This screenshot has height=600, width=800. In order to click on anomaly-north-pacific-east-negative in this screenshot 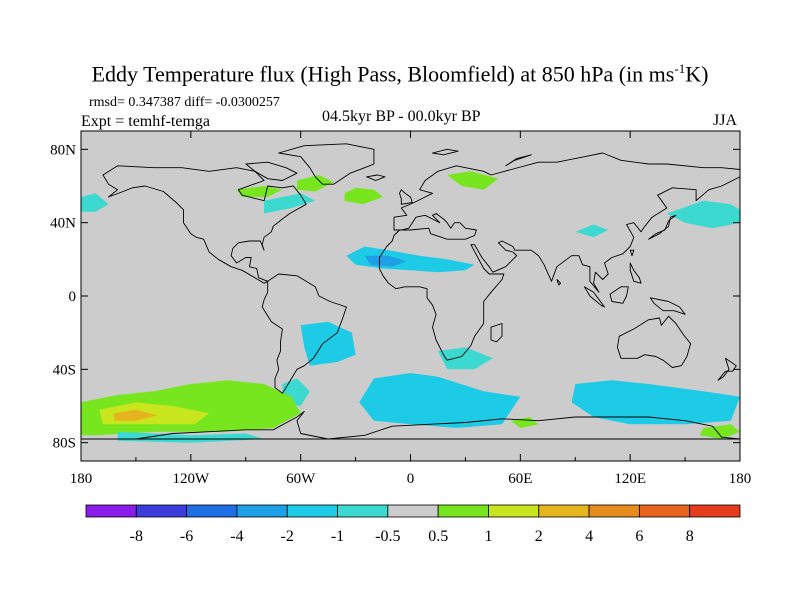, I will do `click(703, 214)`.